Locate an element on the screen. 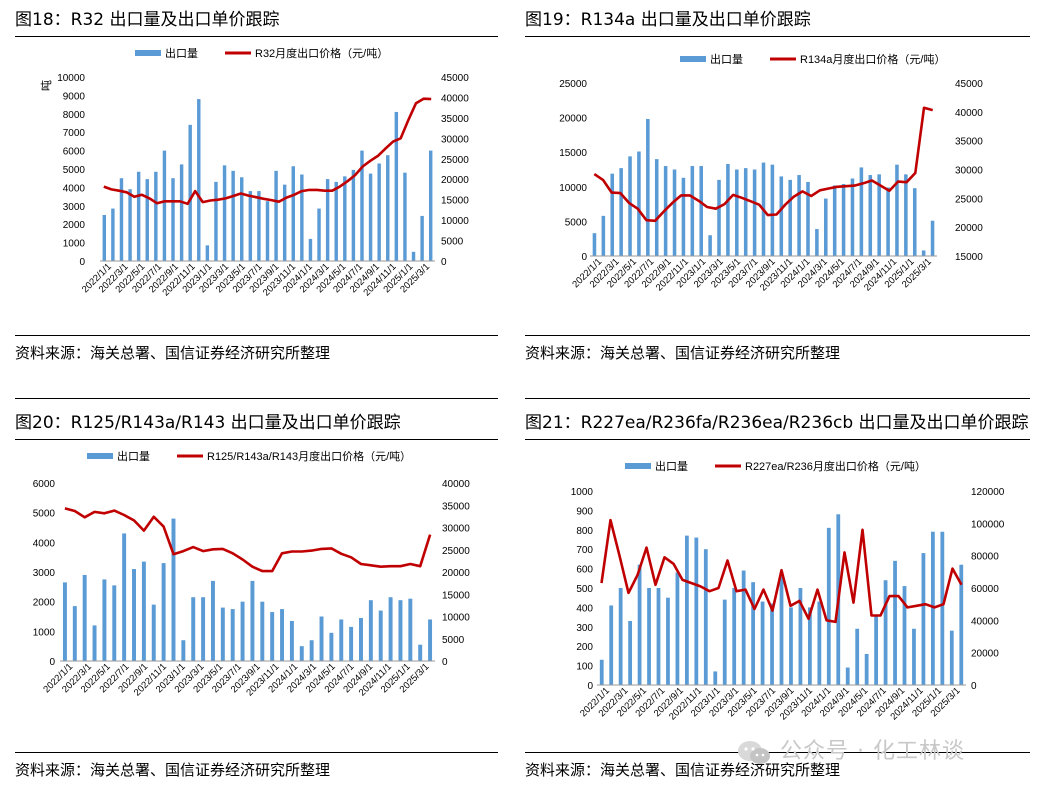 This screenshot has height=796, width=1046. source-note: 资料来源：海关总署、国信证券经济研究所整理 is located at coordinates (683, 770).